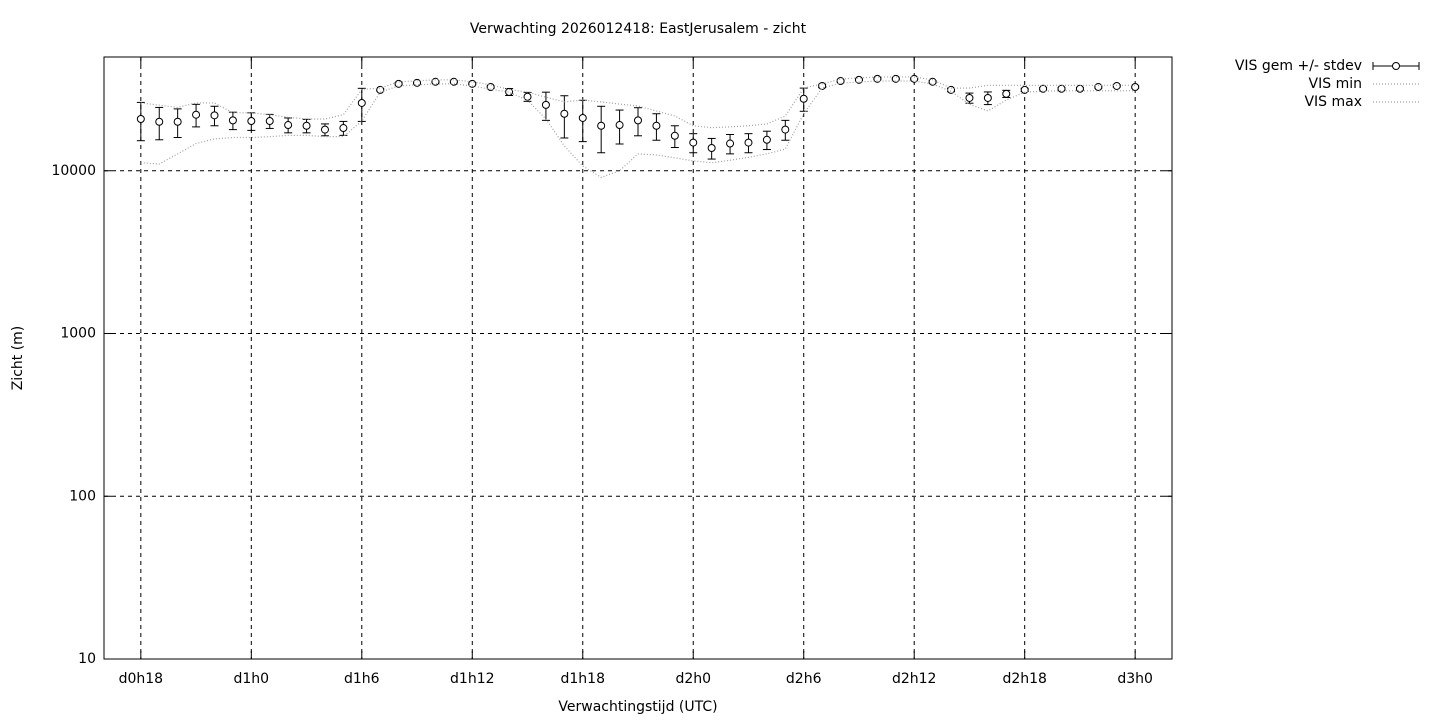  I want to click on x-tick-label: d2h12, so click(914, 679).